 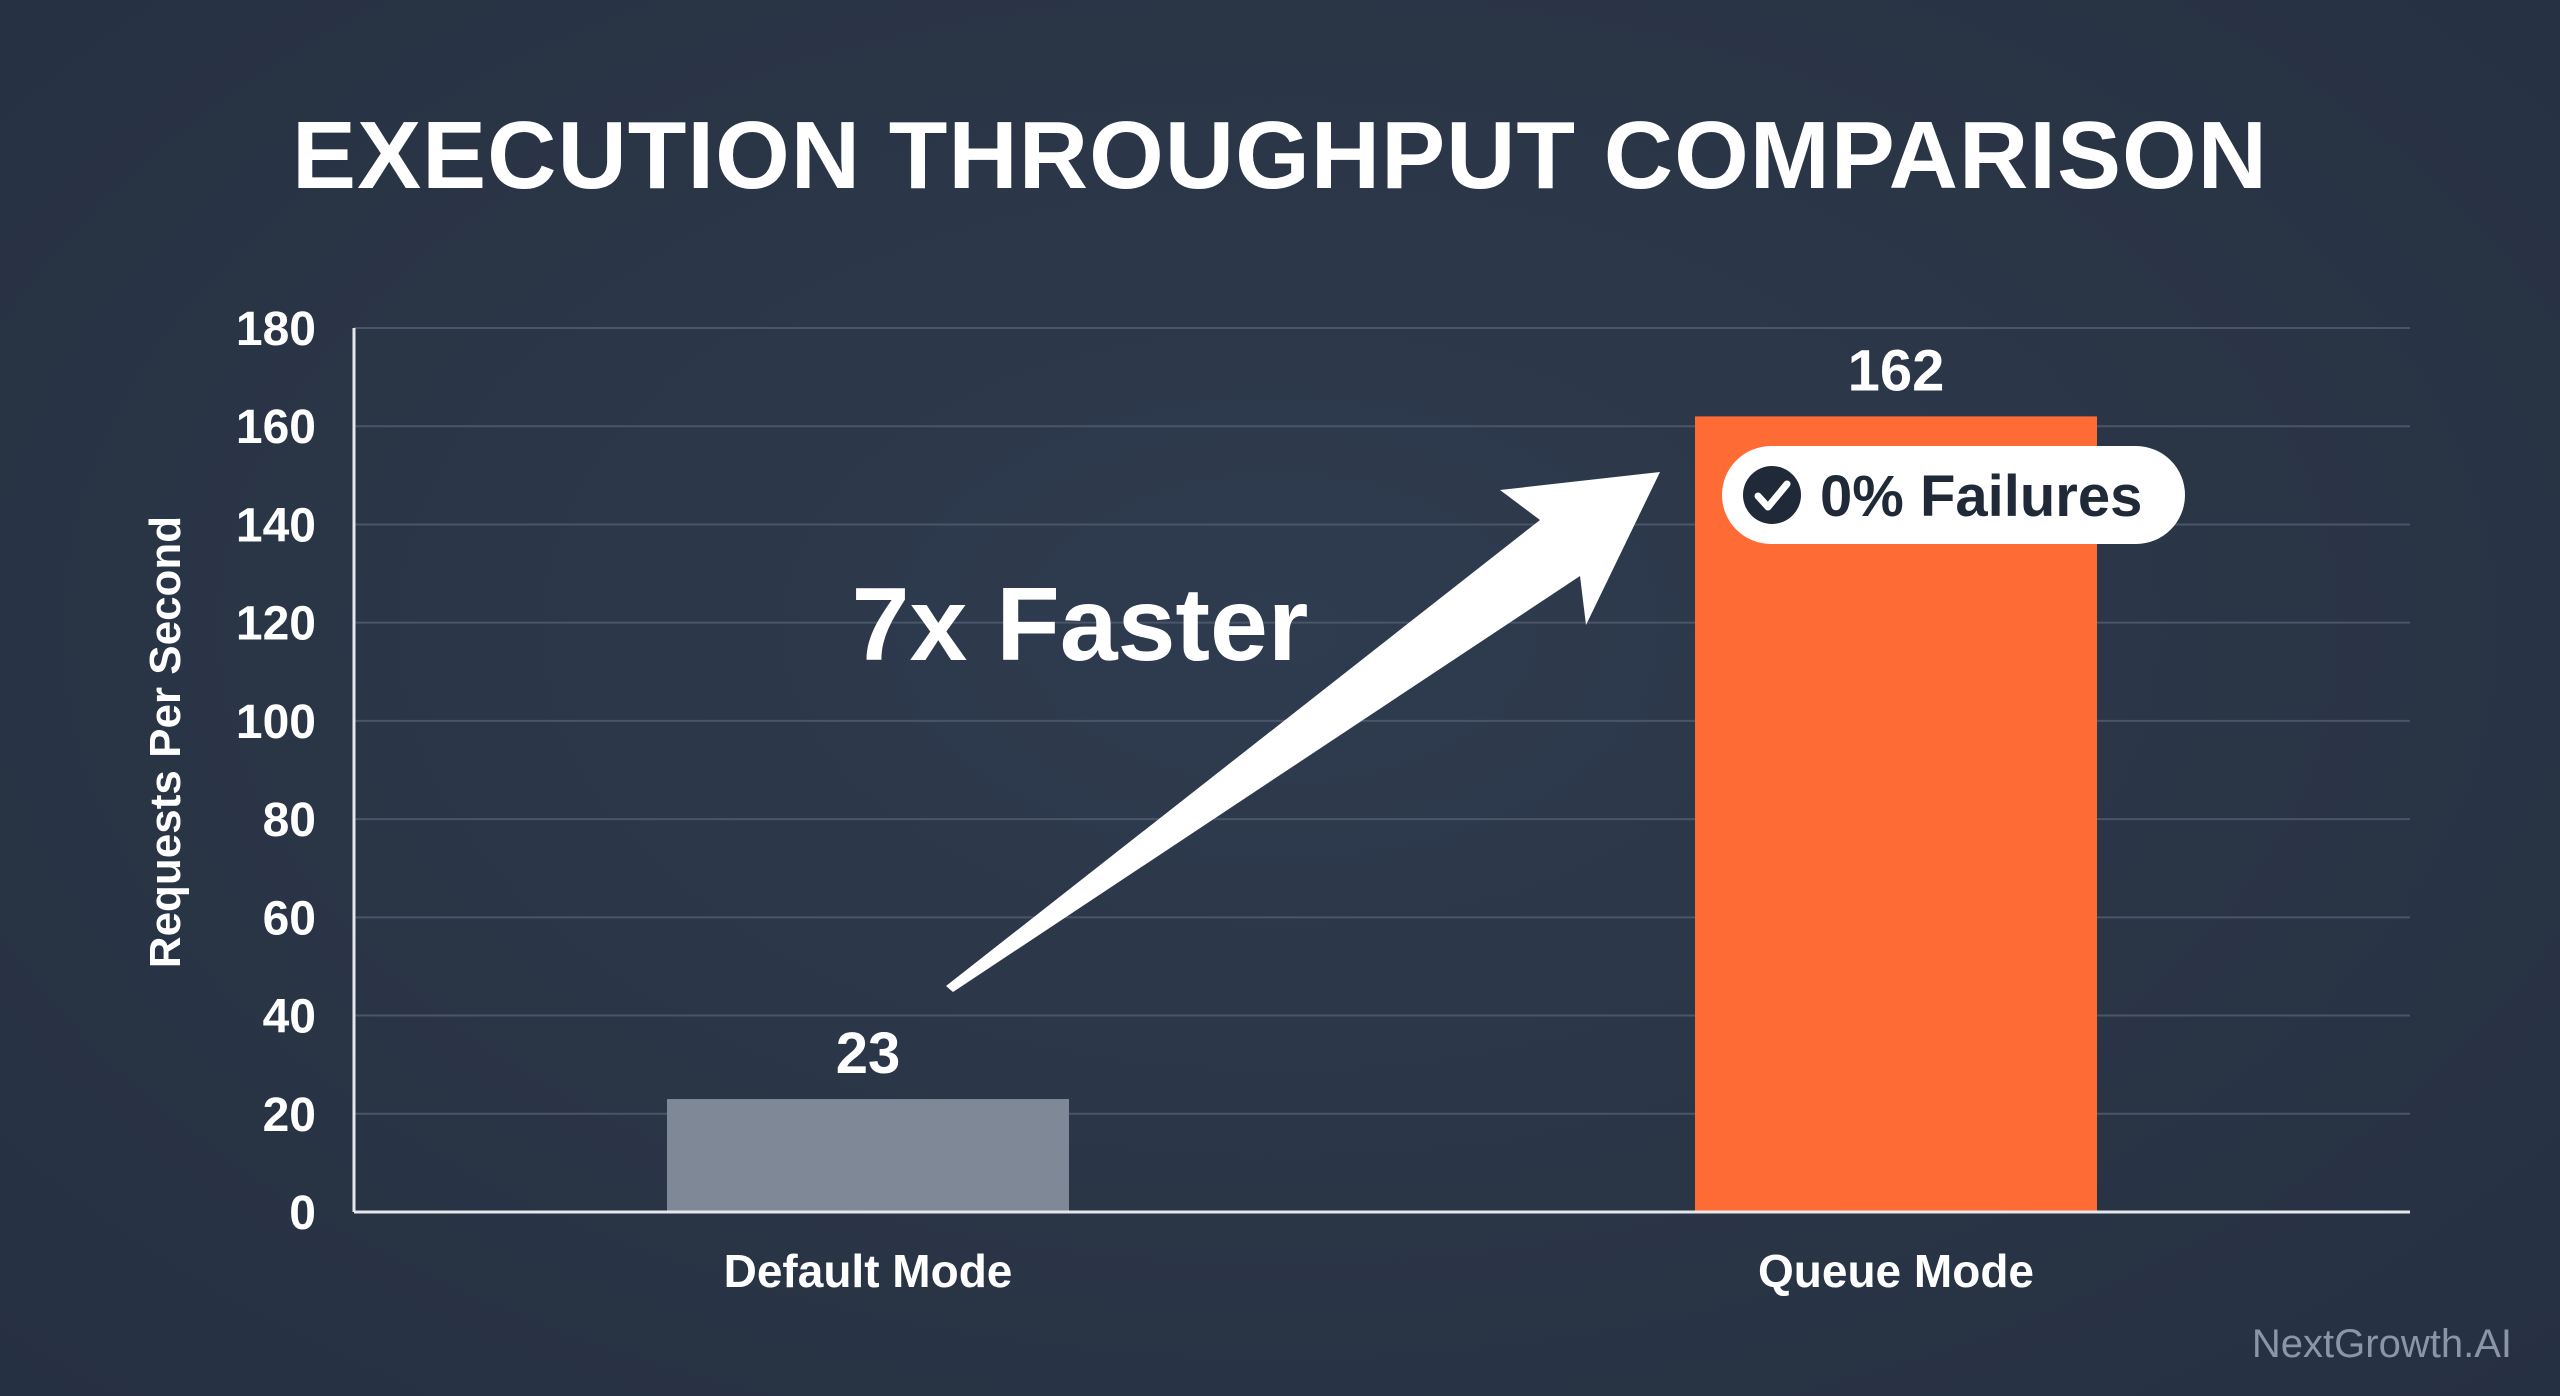 I want to click on speedup-arrow, so click(x=1303, y=732).